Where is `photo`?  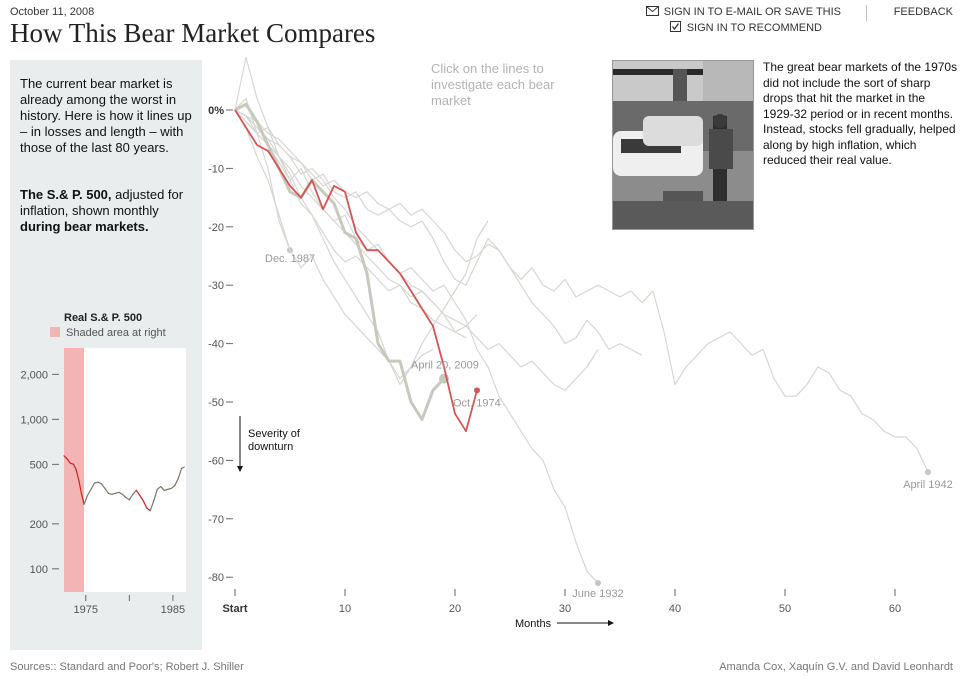 photo is located at coordinates (683, 145).